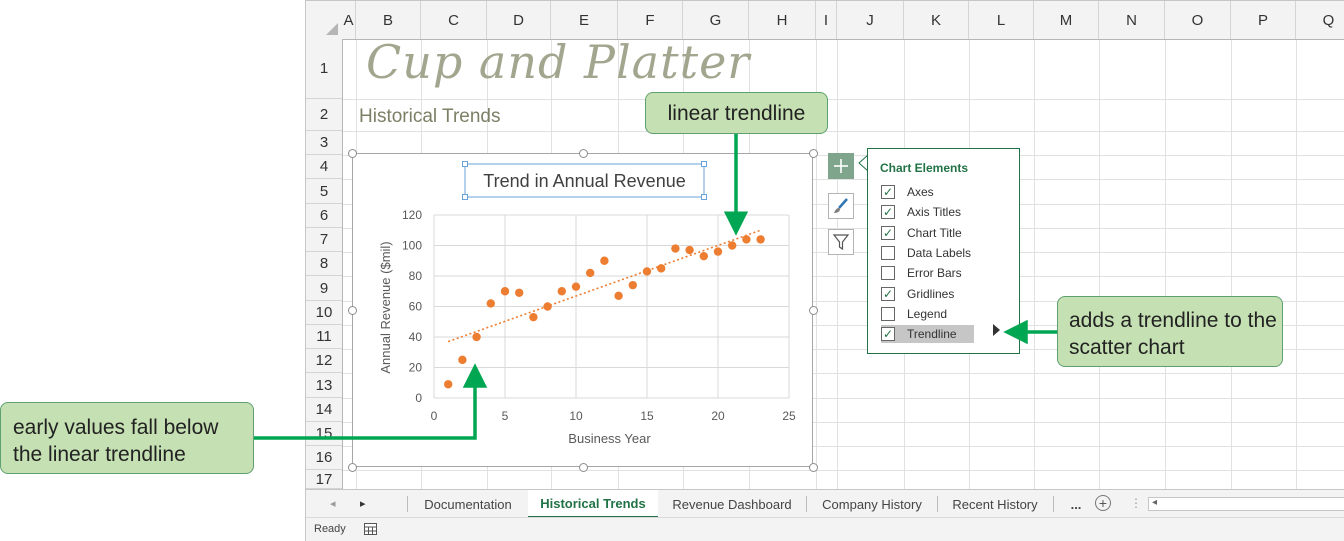 Image resolution: width=1344 pixels, height=541 pixels. I want to click on row-header-6: 6, so click(324, 216).